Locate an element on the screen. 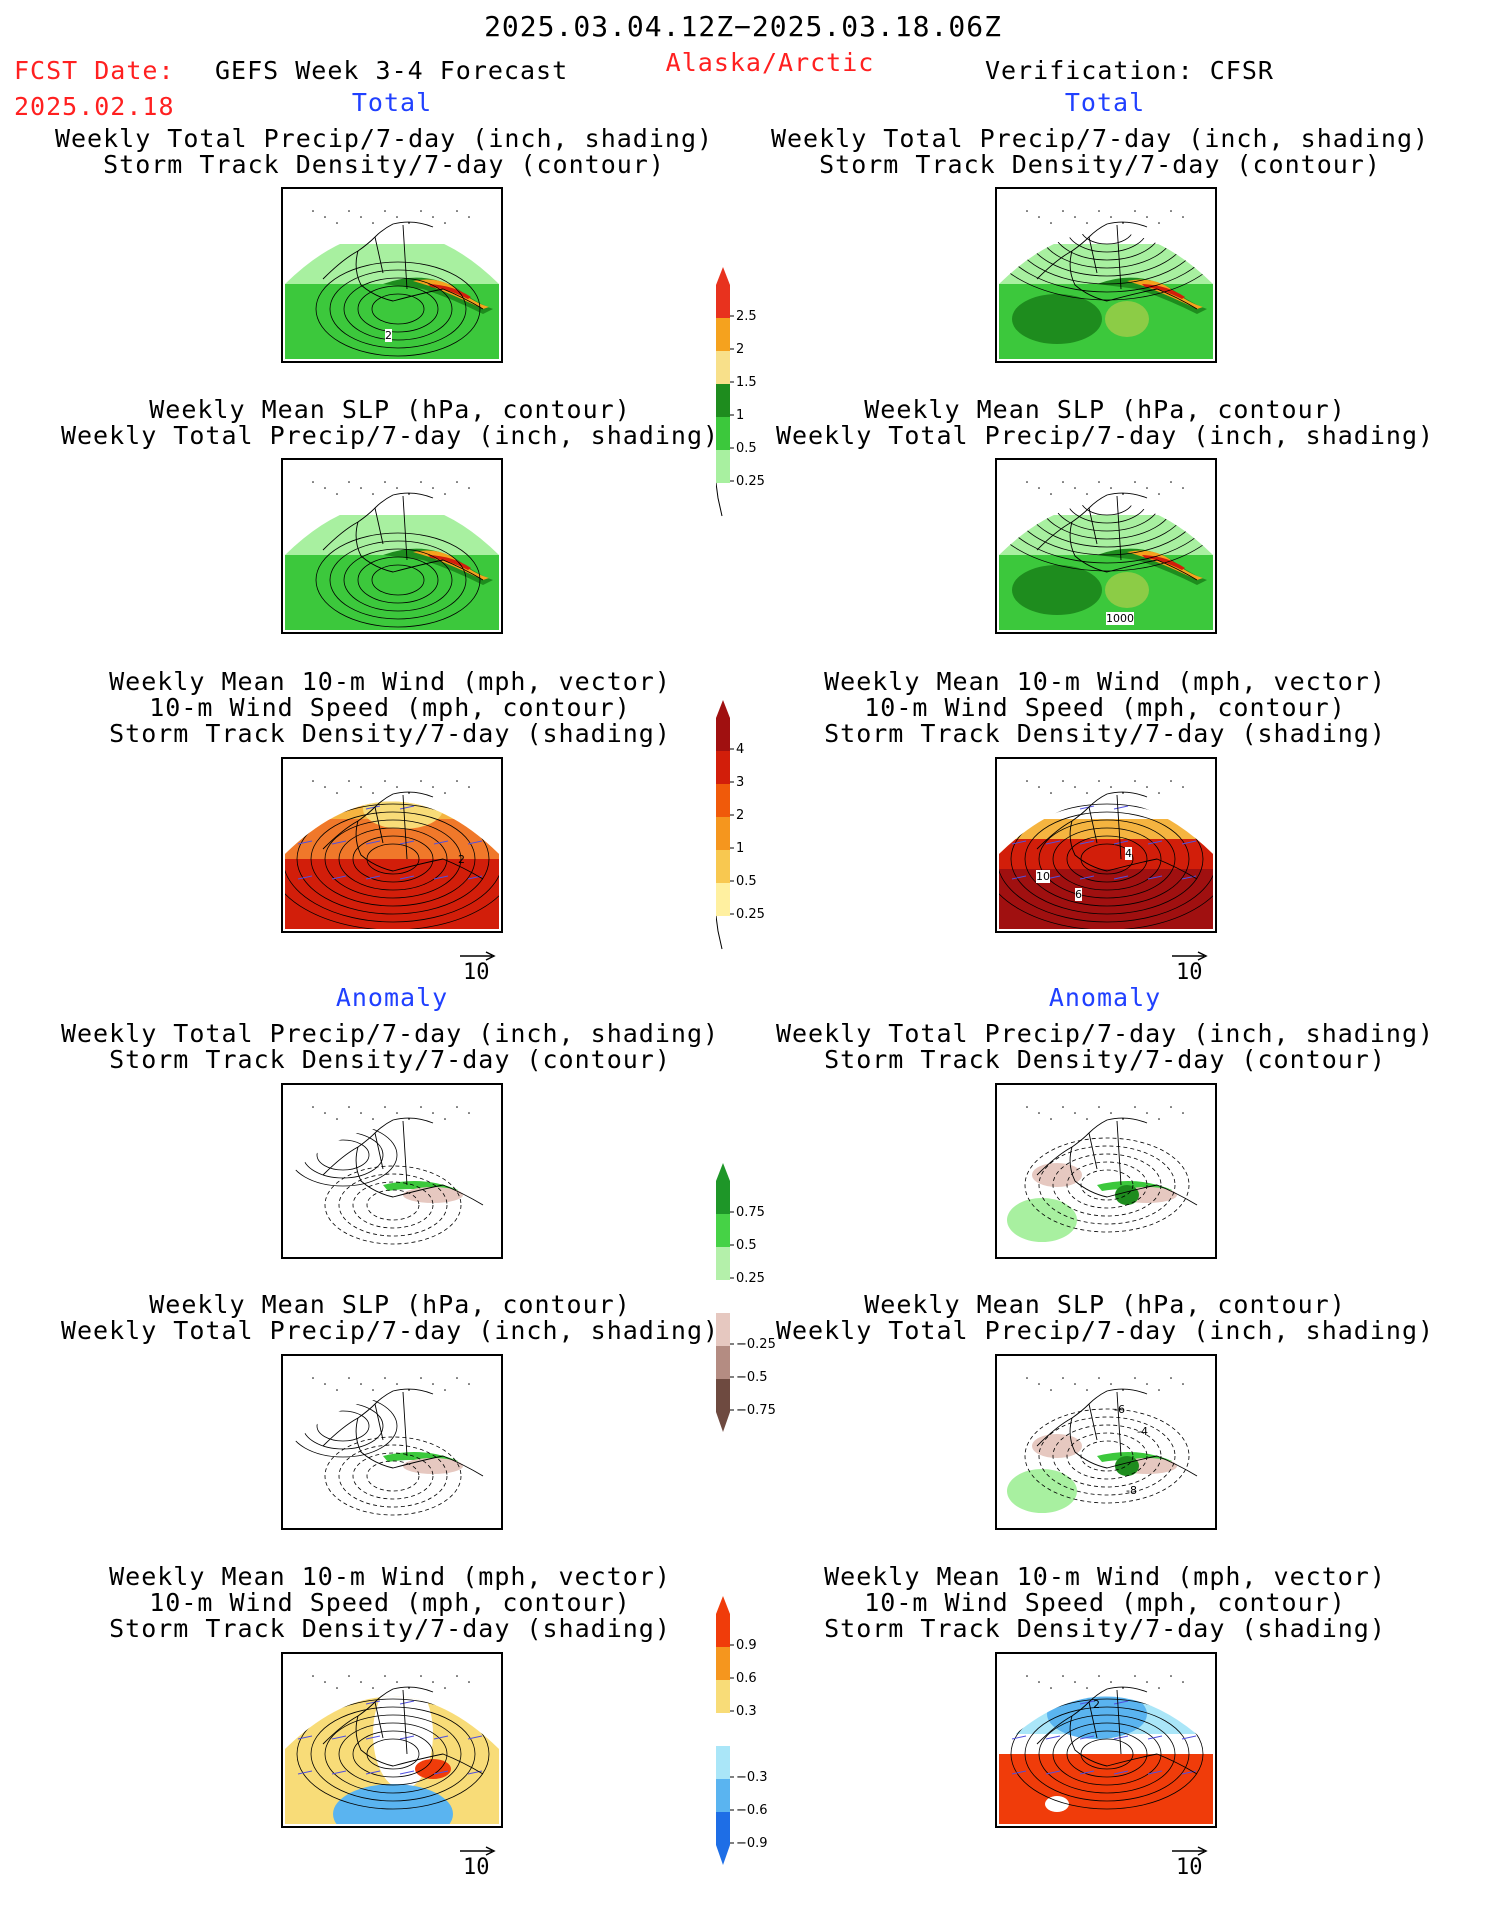 The height and width of the screenshot is (1925, 1487). colorbar-label: 4 is located at coordinates (740, 749).